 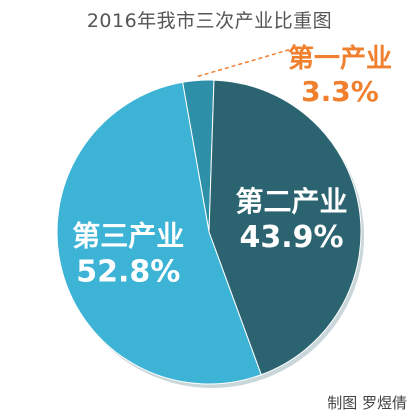 What do you see at coordinates (367, 403) in the screenshot?
I see `credit-text: 制图 罗煜倩` at bounding box center [367, 403].